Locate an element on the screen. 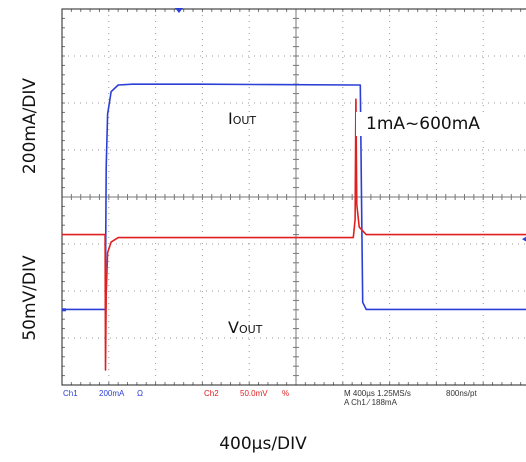  vout-axis-label: 50mV/DIV is located at coordinates (30, 298).